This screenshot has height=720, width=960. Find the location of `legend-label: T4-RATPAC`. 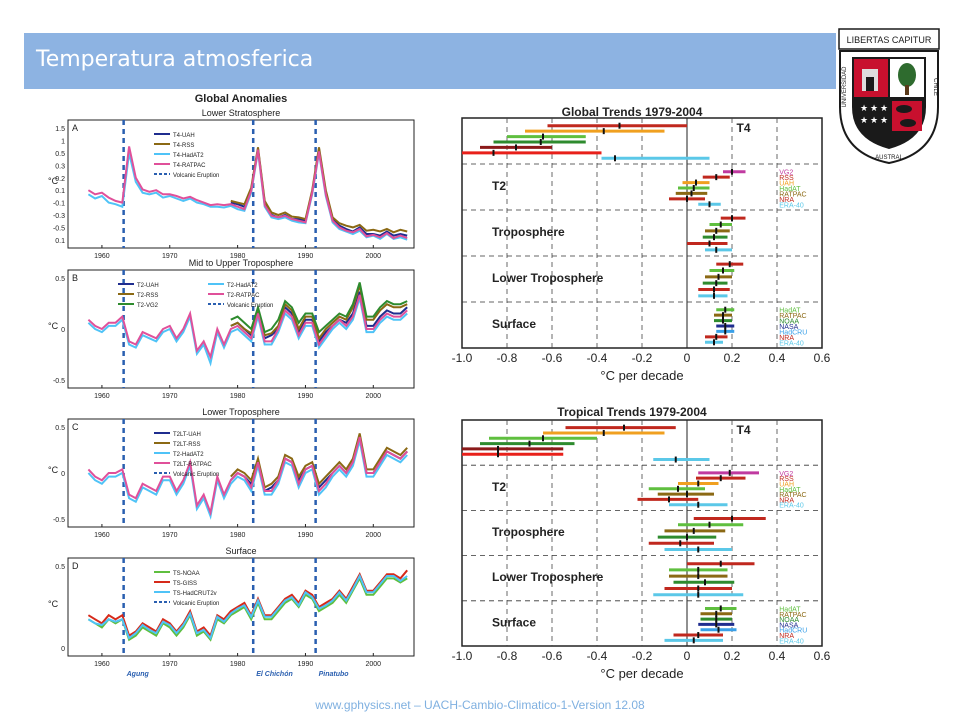

legend-label: T4-RATPAC is located at coordinates (189, 166).